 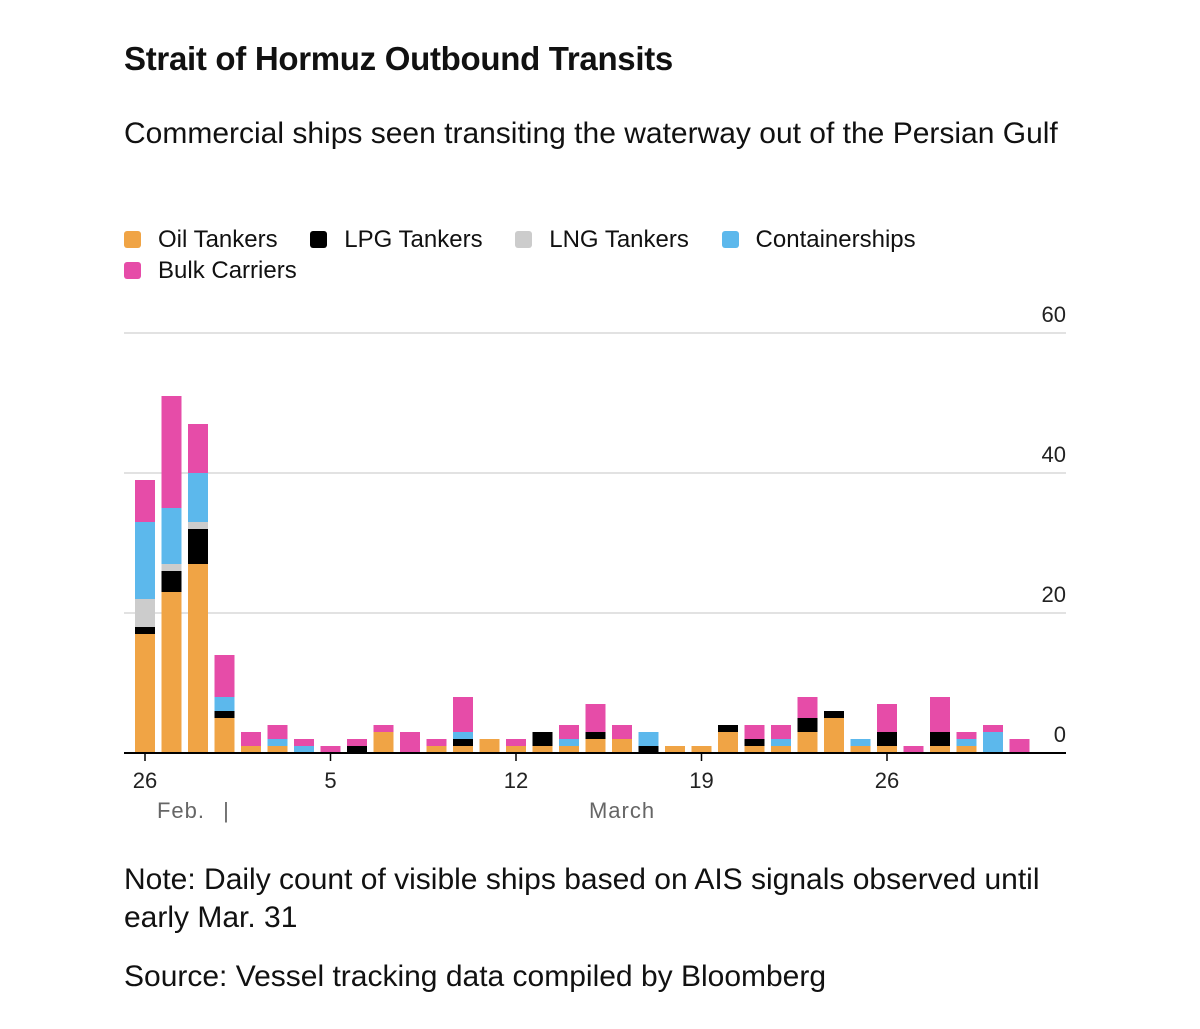 What do you see at coordinates (701, 780) in the screenshot?
I see `x-tick-label: 19` at bounding box center [701, 780].